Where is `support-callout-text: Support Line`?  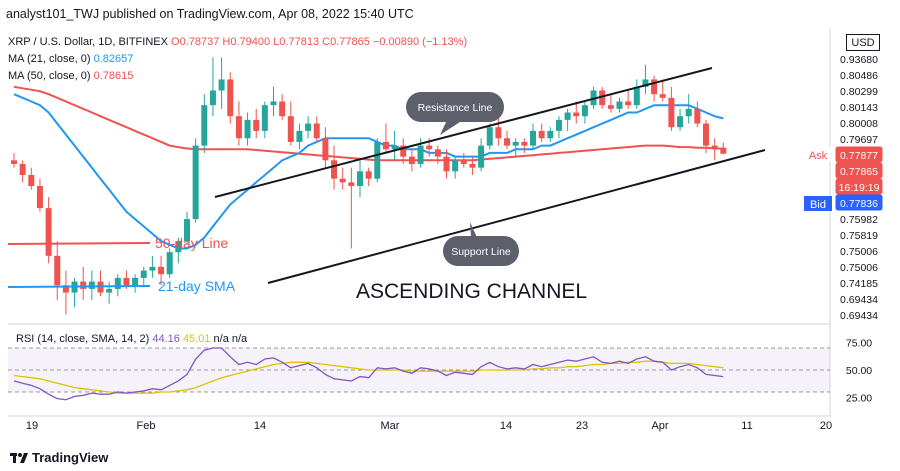
support-callout-text: Support Line is located at coordinates (481, 252).